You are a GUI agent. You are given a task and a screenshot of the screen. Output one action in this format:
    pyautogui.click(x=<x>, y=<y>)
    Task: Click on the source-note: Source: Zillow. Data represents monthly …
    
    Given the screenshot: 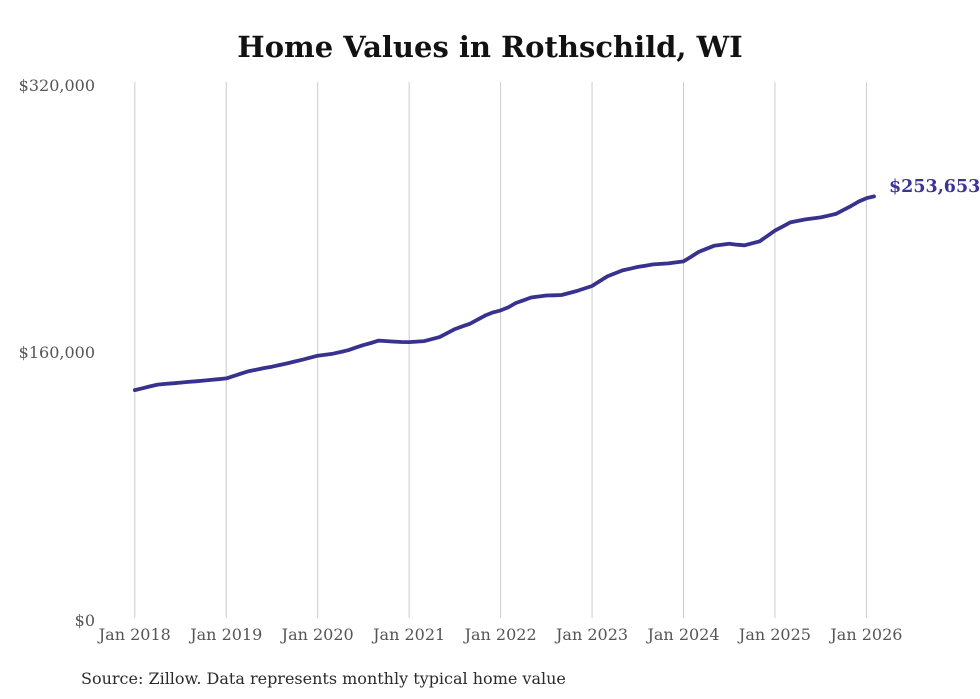 What is the action you would take?
    pyautogui.click(x=323, y=678)
    